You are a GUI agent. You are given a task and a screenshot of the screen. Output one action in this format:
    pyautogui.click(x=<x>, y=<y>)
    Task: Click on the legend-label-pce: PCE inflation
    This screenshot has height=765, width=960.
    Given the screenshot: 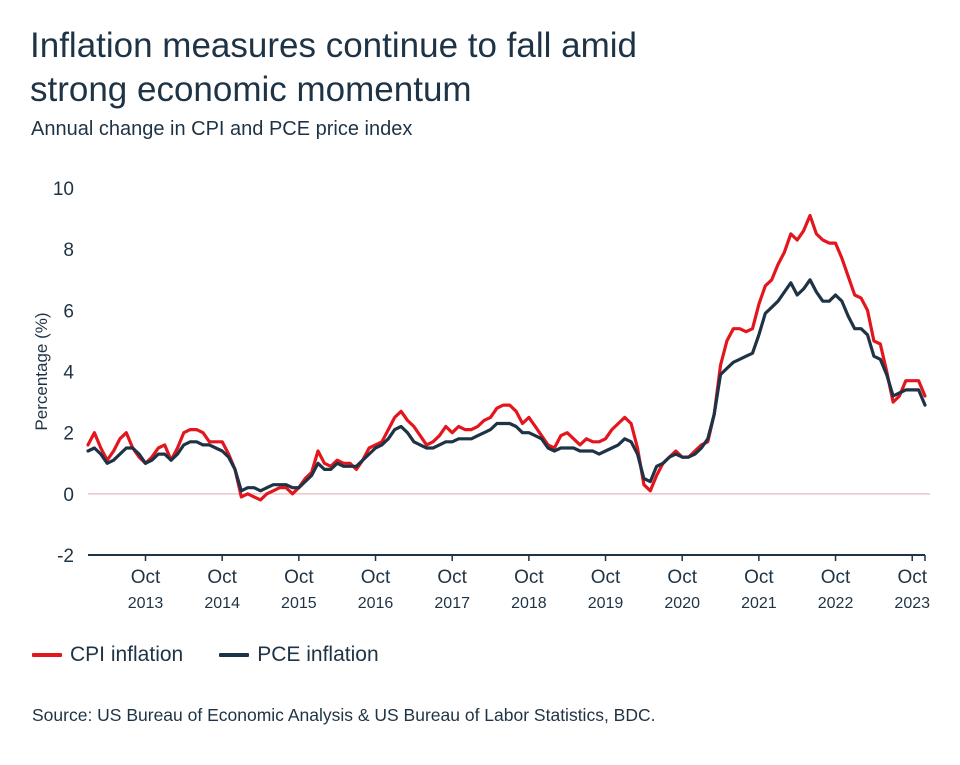 What is the action you would take?
    pyautogui.click(x=318, y=654)
    